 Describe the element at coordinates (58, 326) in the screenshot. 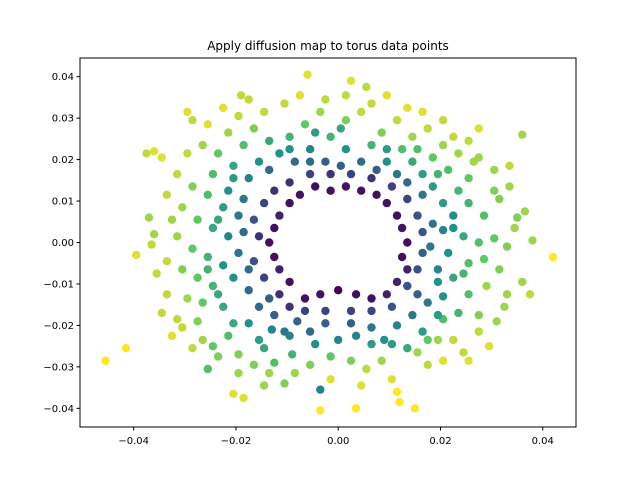

I see `y-tick-label: −0.02` at that location.